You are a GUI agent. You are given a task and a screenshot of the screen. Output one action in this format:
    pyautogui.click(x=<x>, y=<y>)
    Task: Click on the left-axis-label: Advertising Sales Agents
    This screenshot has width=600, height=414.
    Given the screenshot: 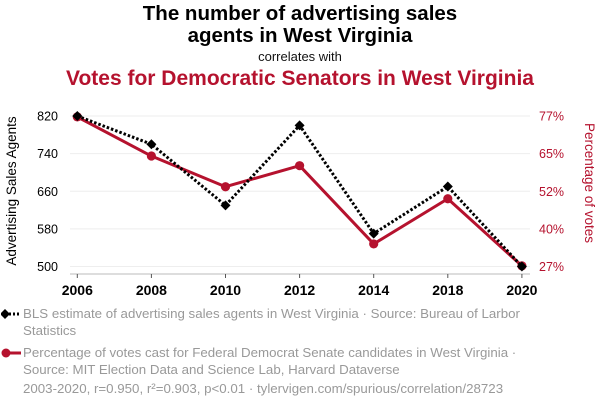 What is the action you would take?
    pyautogui.click(x=11, y=191)
    